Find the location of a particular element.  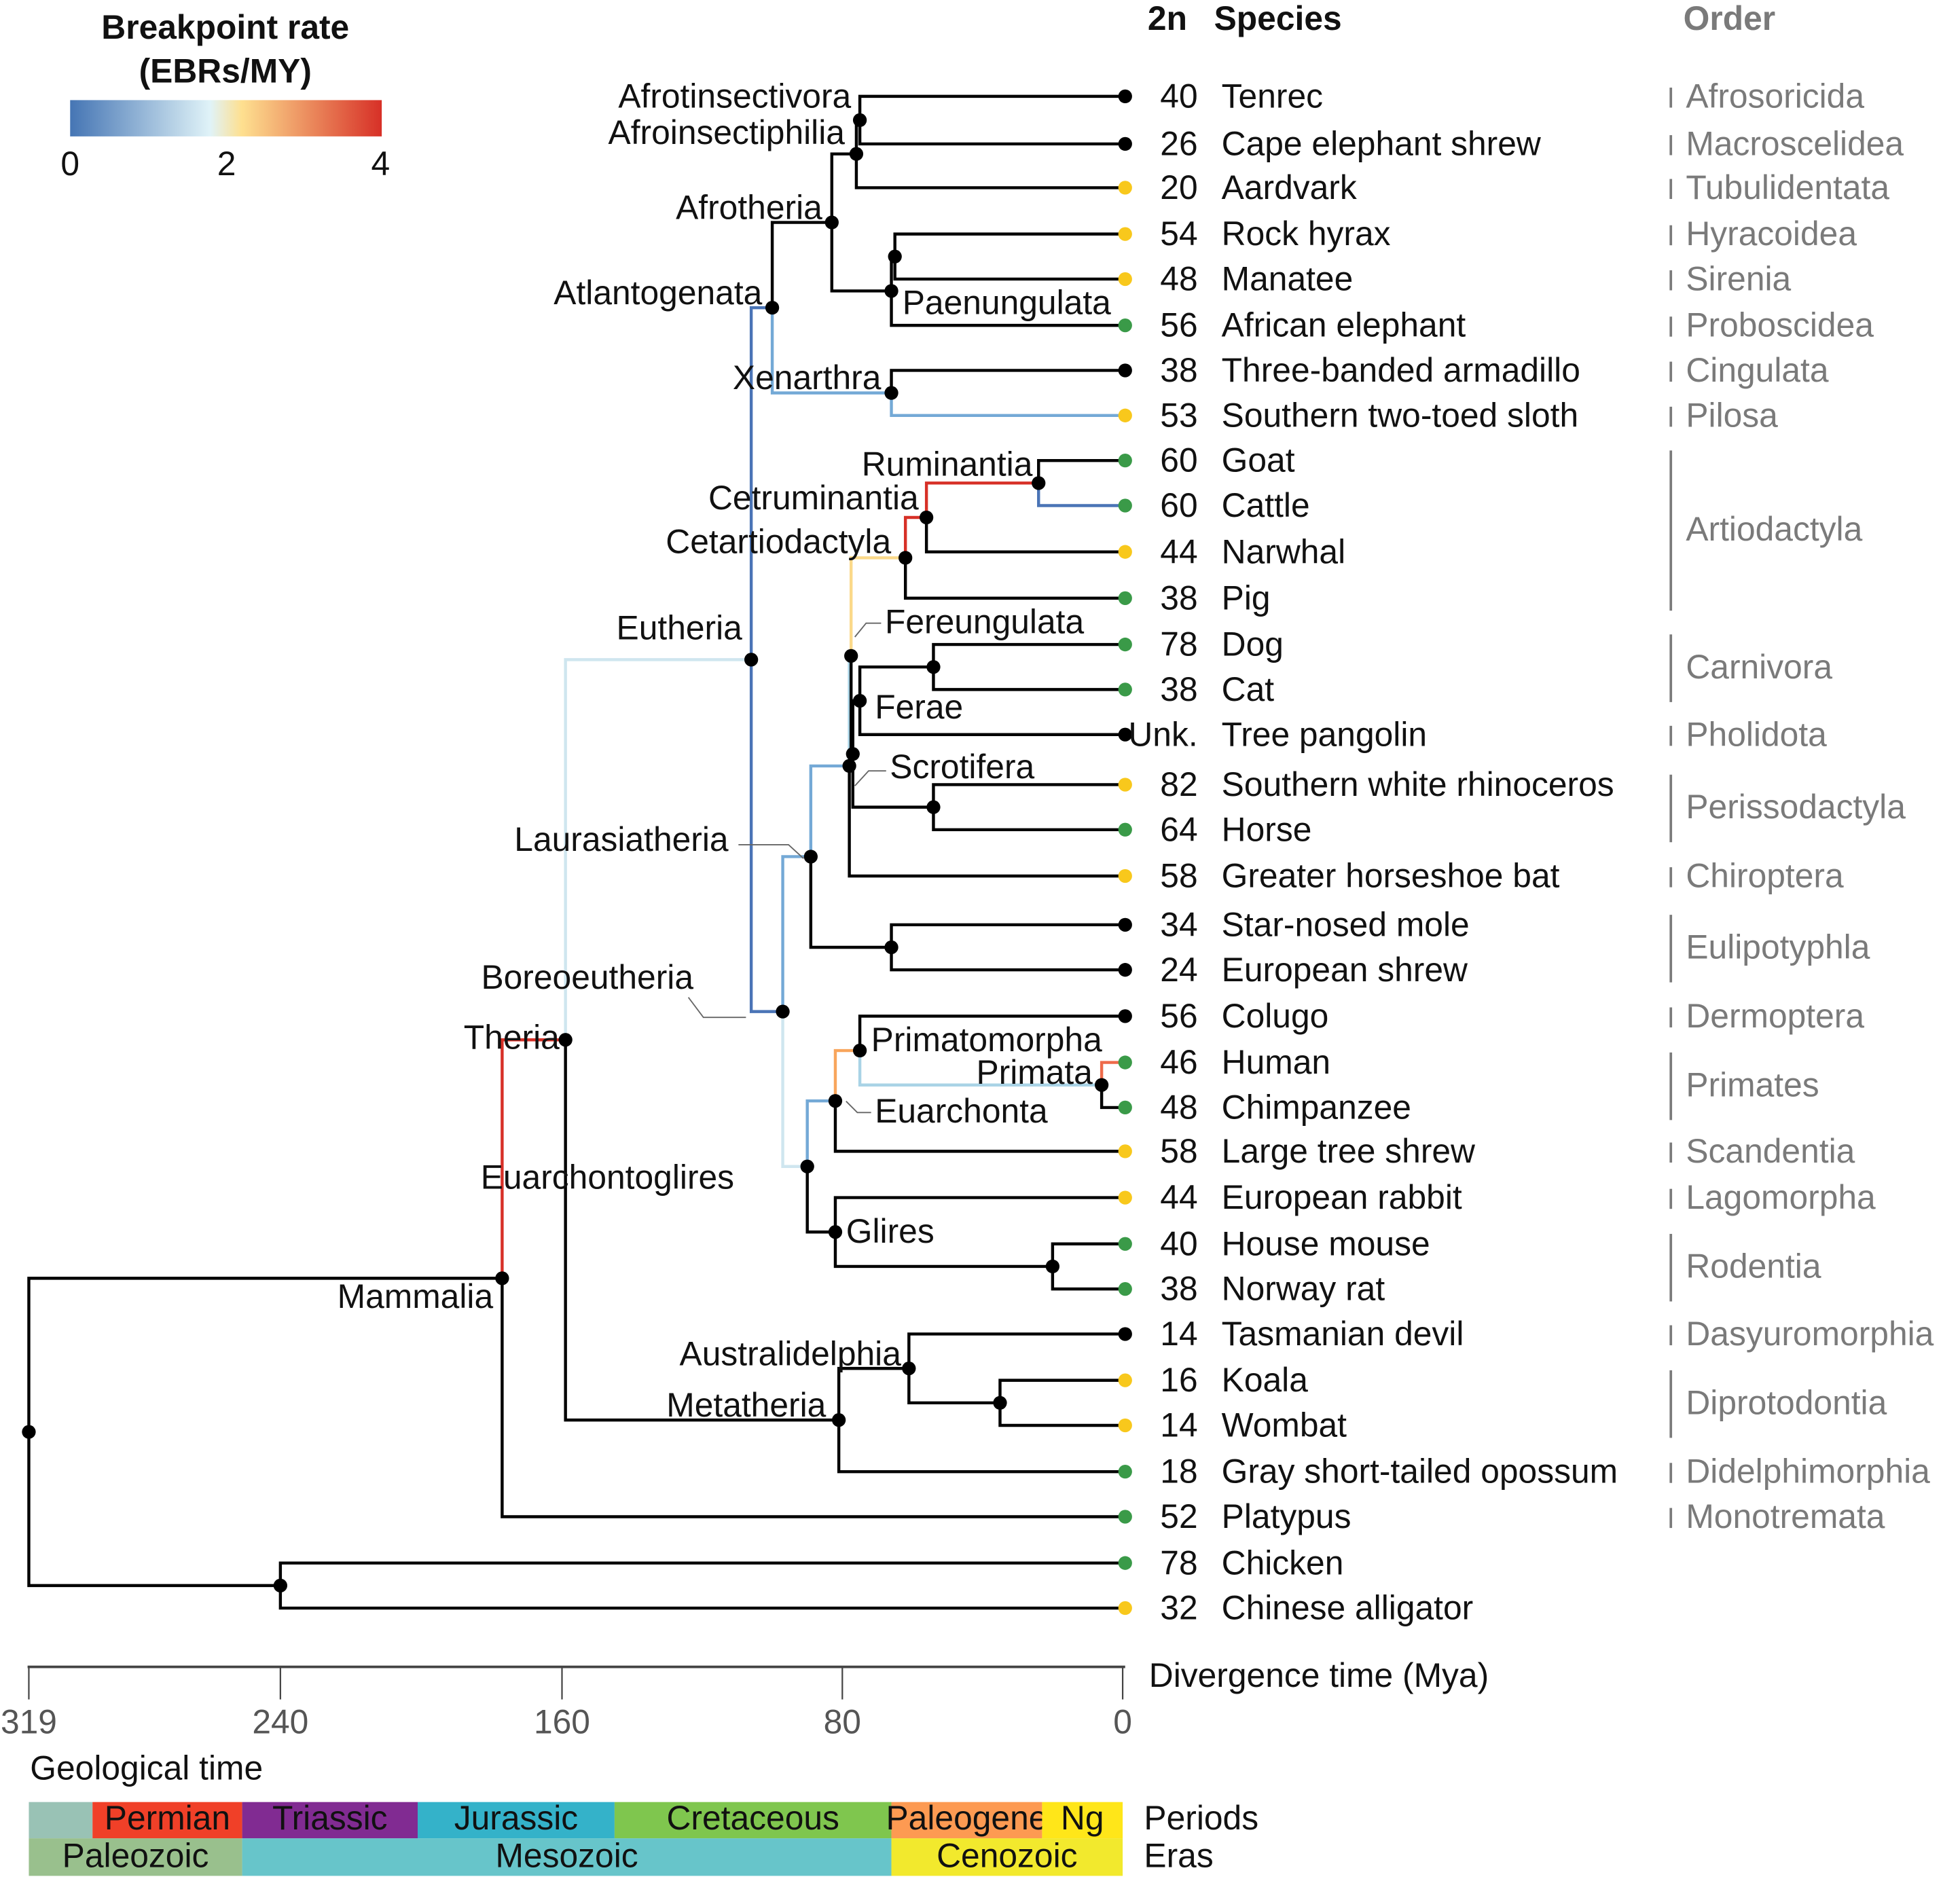

species-row: 16 Koala is located at coordinates (1213, 1380).